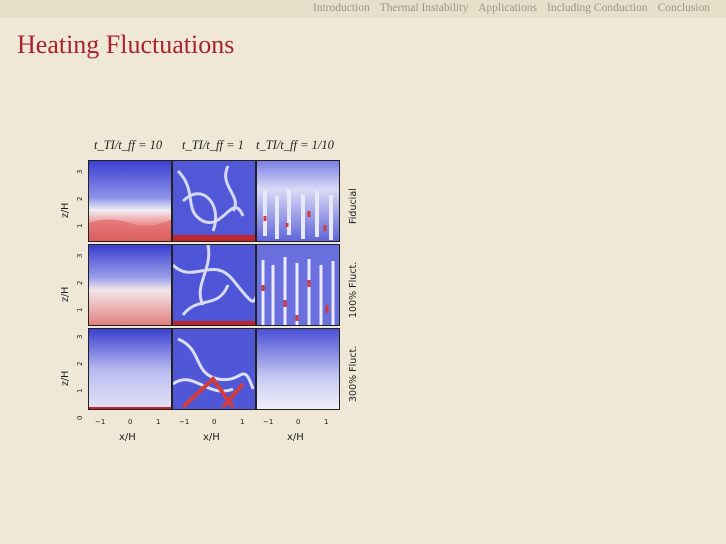 The image size is (726, 544). I want to click on xlabel-col2: x/H, so click(211, 437).